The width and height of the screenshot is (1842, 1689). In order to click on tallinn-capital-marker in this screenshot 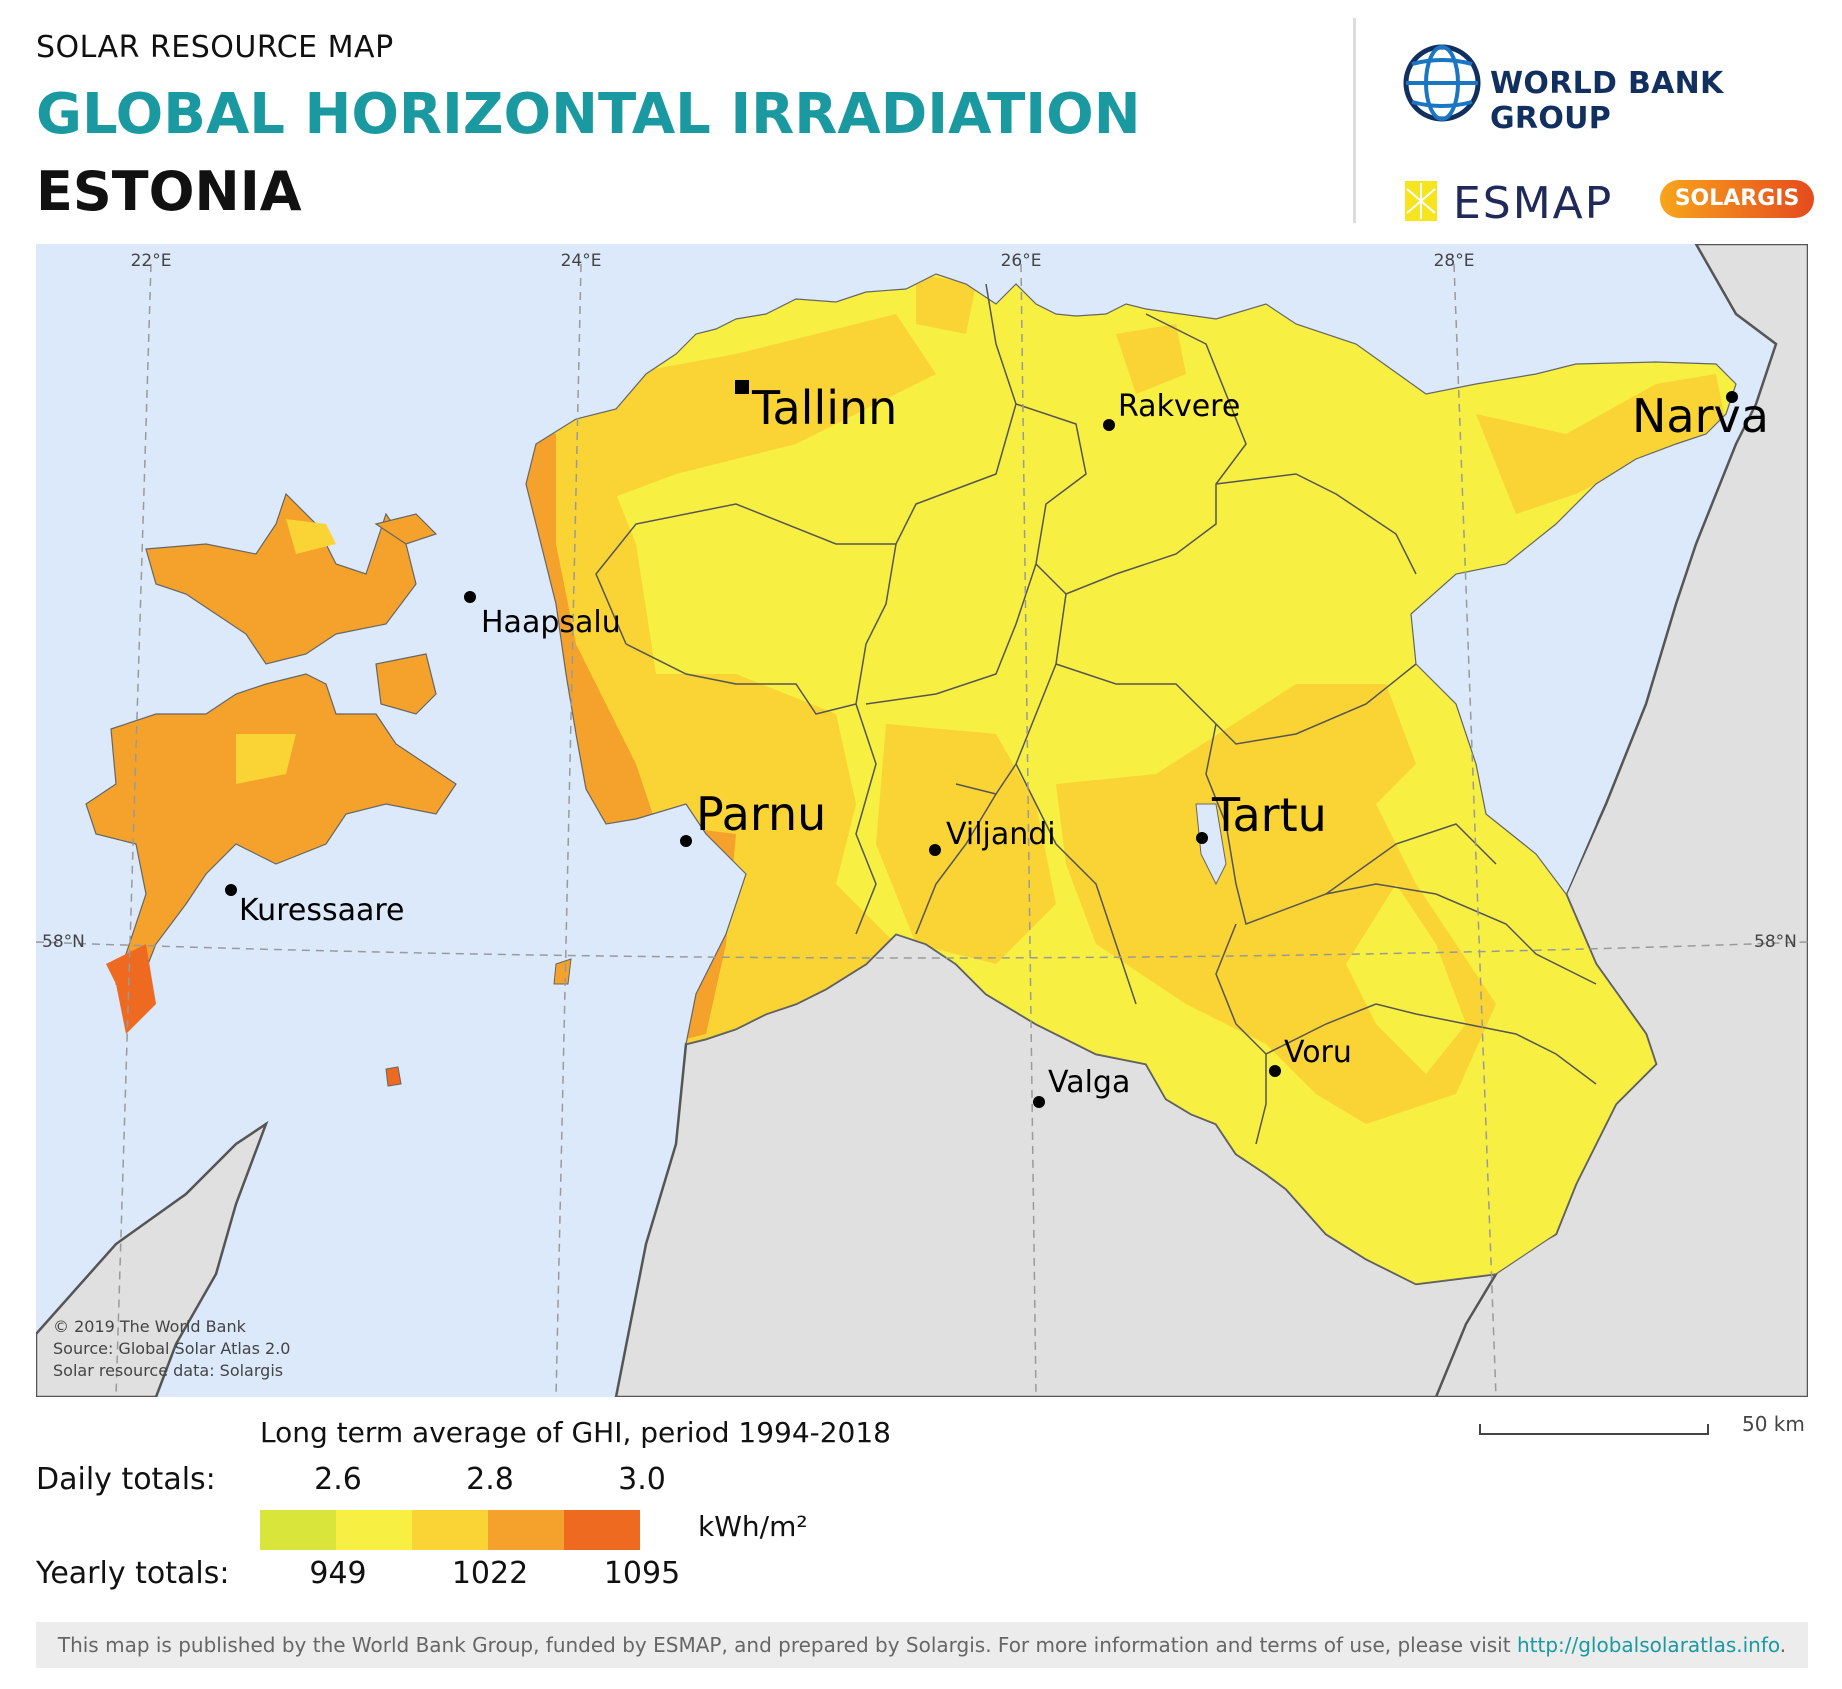, I will do `click(742, 387)`.